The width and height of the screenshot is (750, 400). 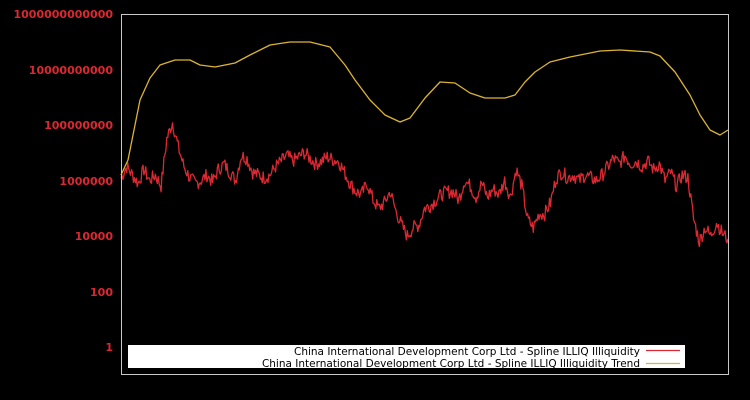 I want to click on y-tick-label: 100000000, so click(x=78, y=125).